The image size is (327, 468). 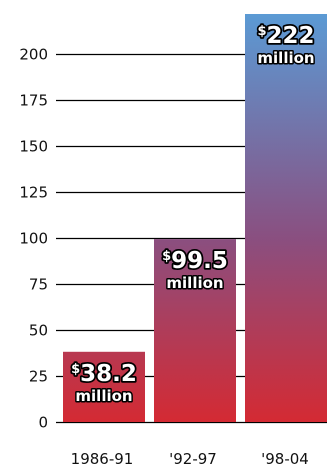 What do you see at coordinates (195, 261) in the screenshot?
I see `data-label-value-2: $99.5` at bounding box center [195, 261].